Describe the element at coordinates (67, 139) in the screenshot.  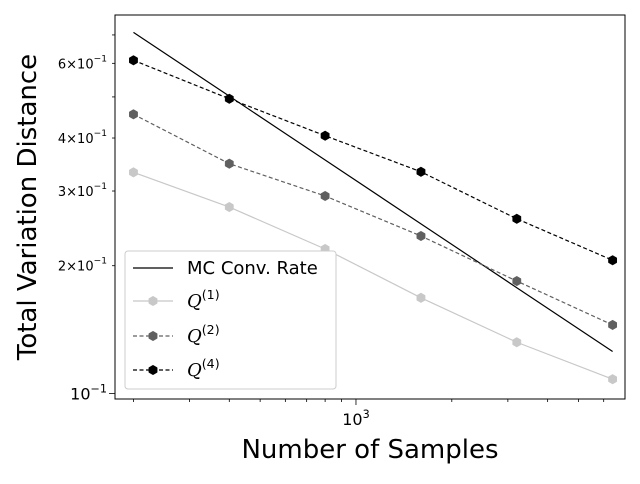
I see `y-tick-label-mantissa: 4×` at that location.